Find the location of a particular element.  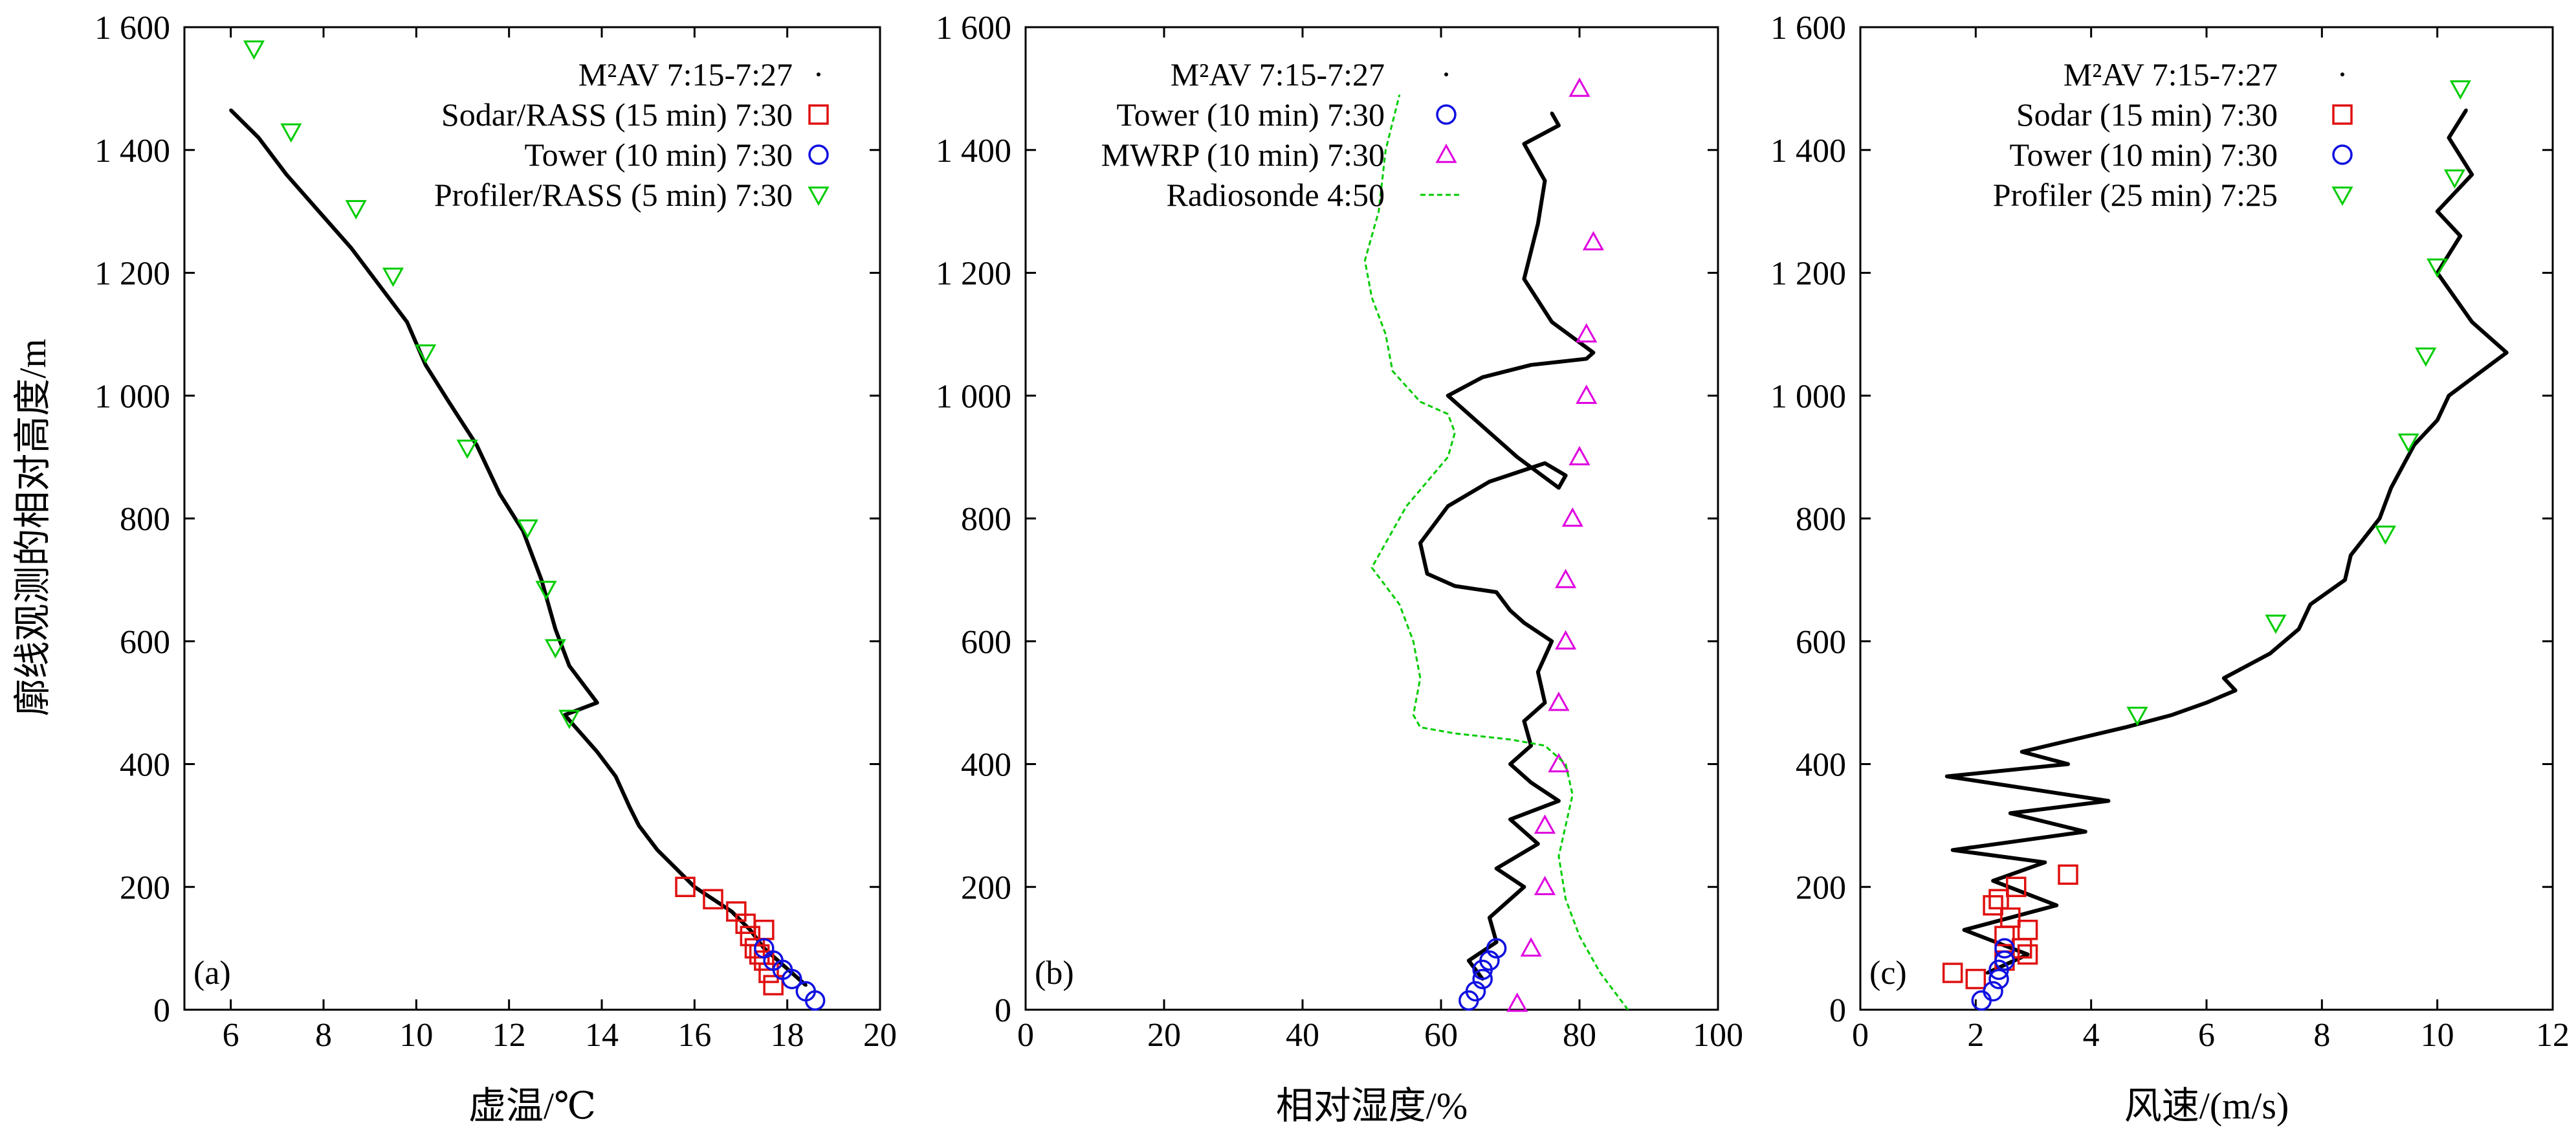

y-tick-label: 1 000 is located at coordinates (132, 396).